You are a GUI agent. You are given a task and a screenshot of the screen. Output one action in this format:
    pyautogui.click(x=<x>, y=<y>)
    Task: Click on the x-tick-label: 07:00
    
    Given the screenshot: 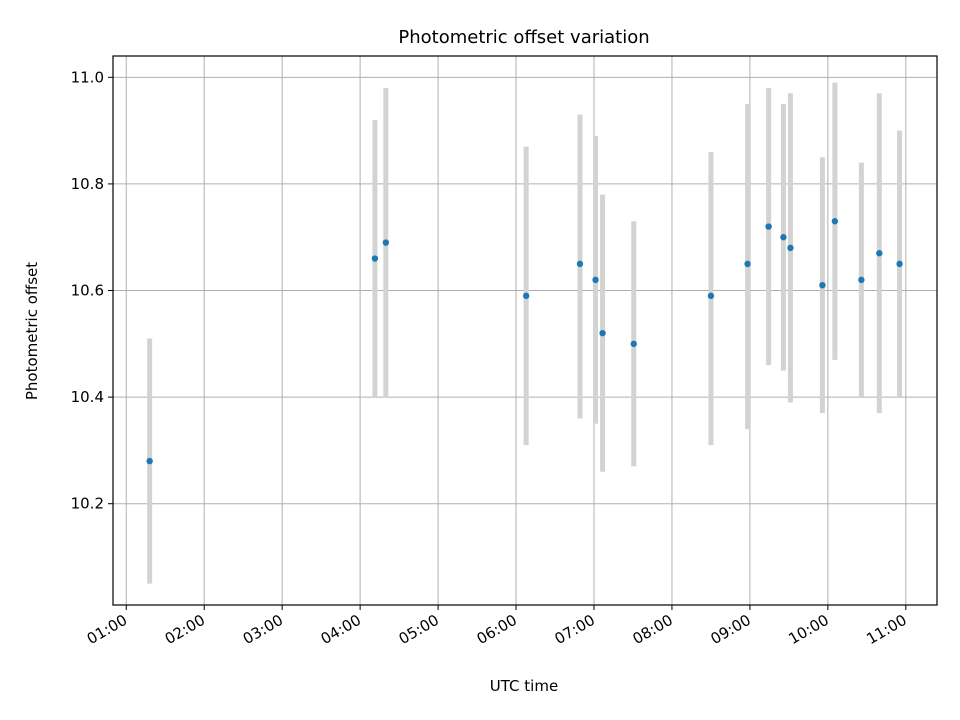 What is the action you would take?
    pyautogui.click(x=575, y=629)
    